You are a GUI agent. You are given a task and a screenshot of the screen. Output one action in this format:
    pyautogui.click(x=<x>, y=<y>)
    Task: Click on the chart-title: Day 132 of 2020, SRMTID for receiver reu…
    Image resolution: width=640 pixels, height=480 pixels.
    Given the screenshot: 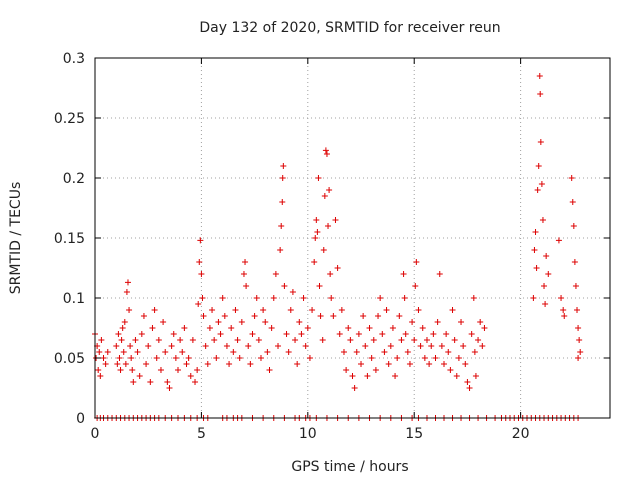 What is the action you would take?
    pyautogui.click(x=349, y=28)
    